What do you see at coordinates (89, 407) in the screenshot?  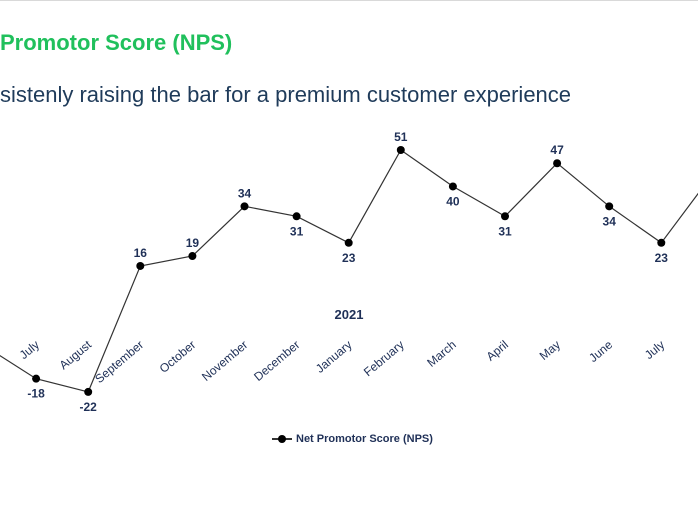 I see `data-label: -22` at bounding box center [89, 407].